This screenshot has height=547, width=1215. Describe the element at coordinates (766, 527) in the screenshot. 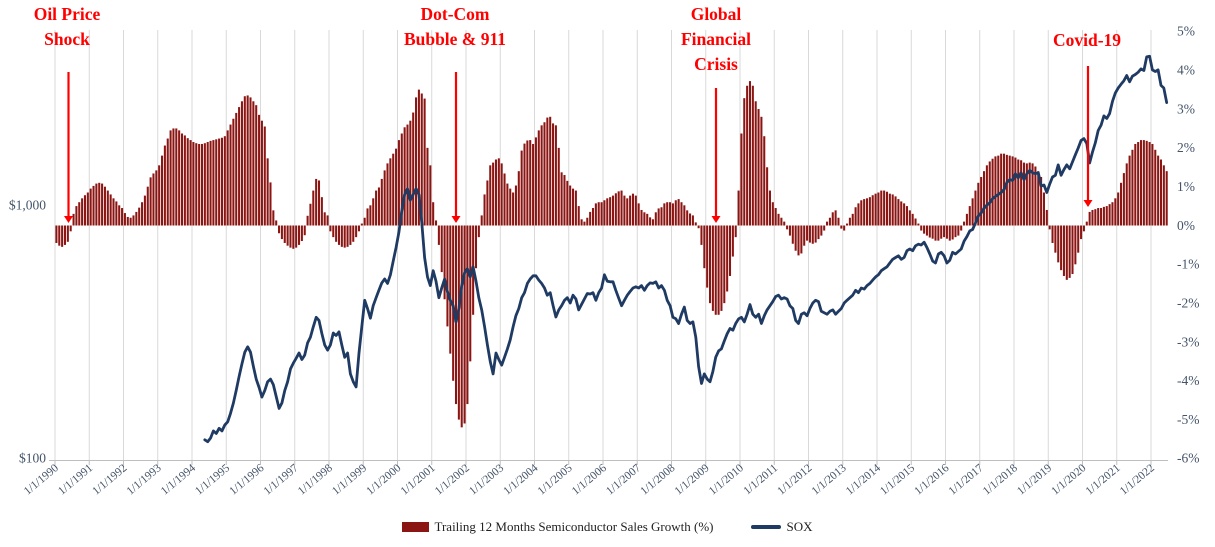

I see `sox-series-swatch` at that location.